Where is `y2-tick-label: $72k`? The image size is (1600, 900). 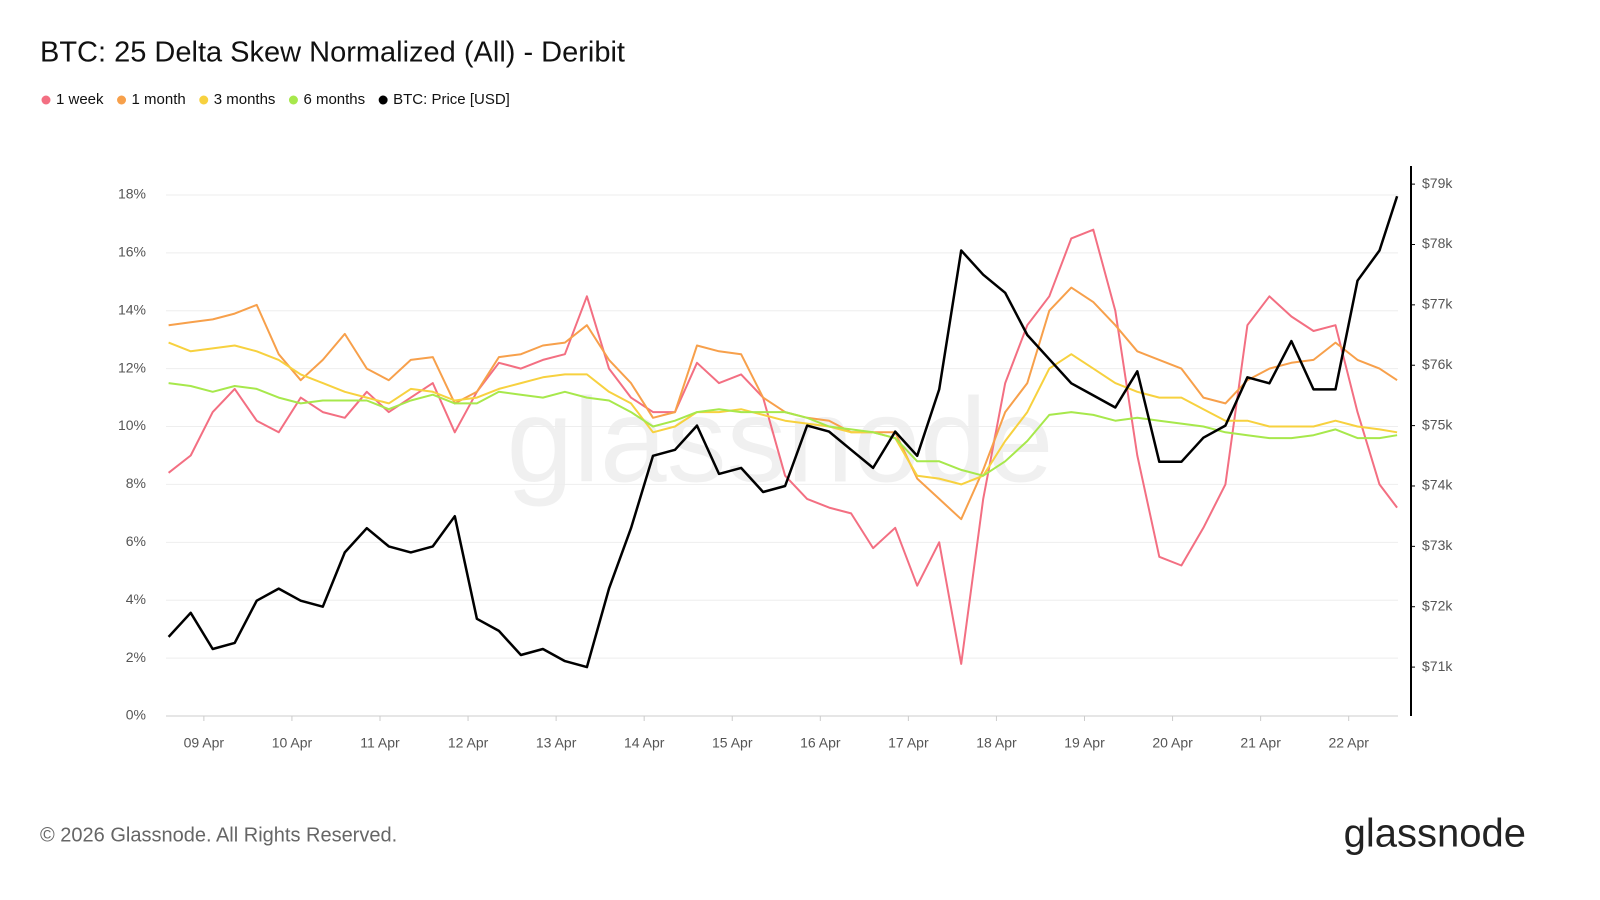 y2-tick-label: $72k is located at coordinates (1437, 605).